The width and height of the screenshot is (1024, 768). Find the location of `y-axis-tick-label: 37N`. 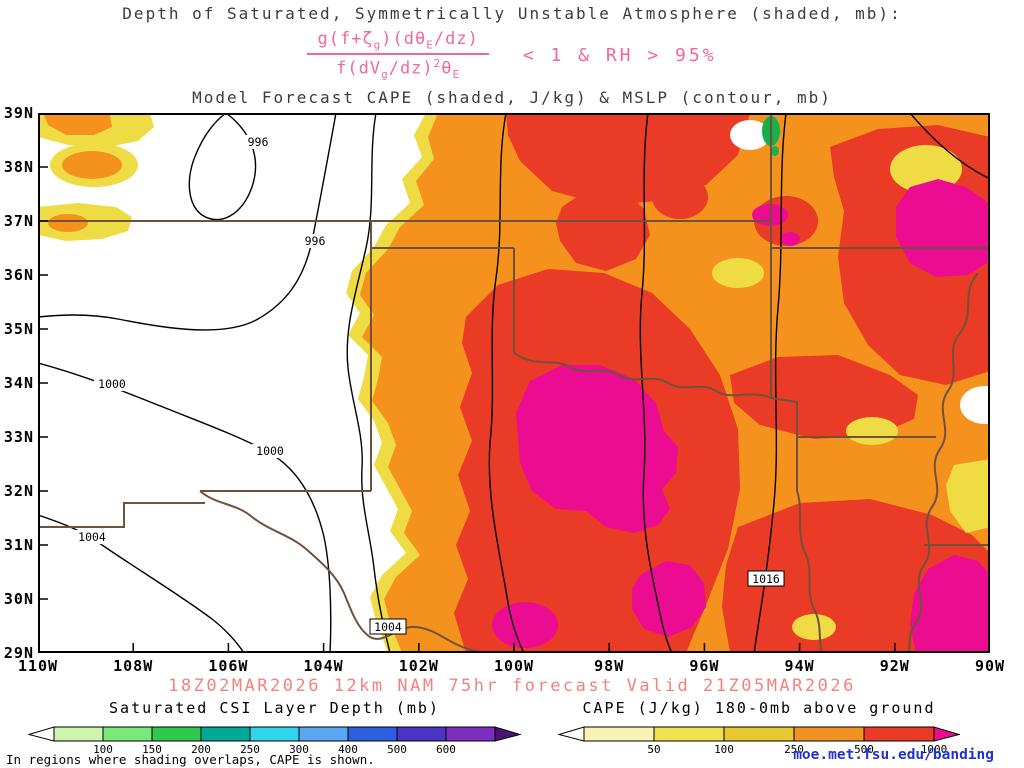

y-axis-tick-label: 37N is located at coordinates (18, 221).